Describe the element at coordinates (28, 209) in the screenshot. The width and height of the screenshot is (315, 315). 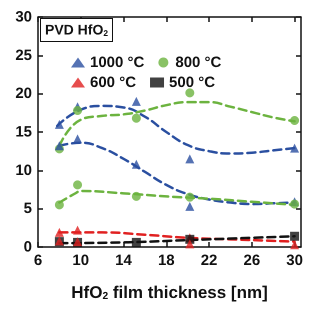
I see `y-tick-label: 5` at that location.